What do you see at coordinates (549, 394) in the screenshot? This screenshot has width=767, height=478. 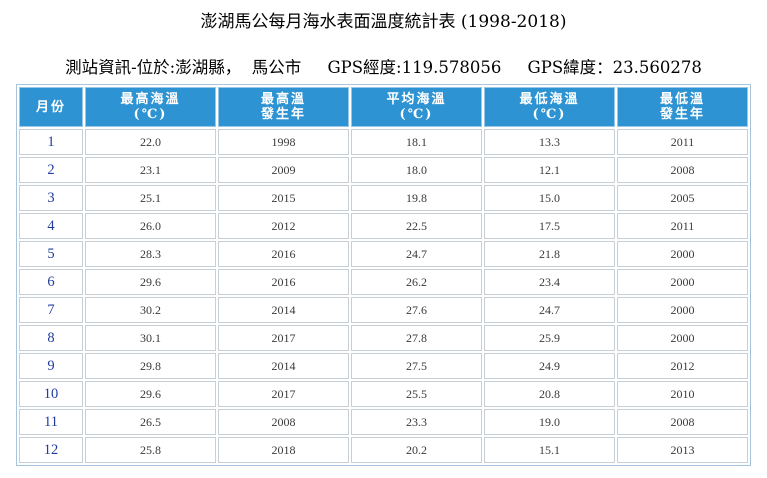 I see `min-temp-cell: 20.8` at bounding box center [549, 394].